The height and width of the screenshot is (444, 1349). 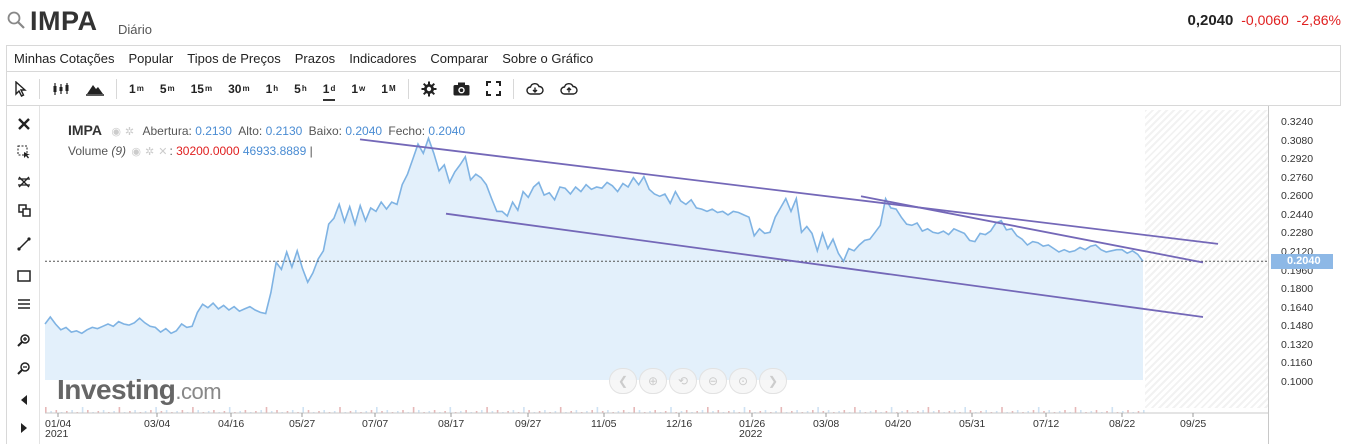 What do you see at coordinates (24, 124) in the screenshot?
I see `close-tool` at bounding box center [24, 124].